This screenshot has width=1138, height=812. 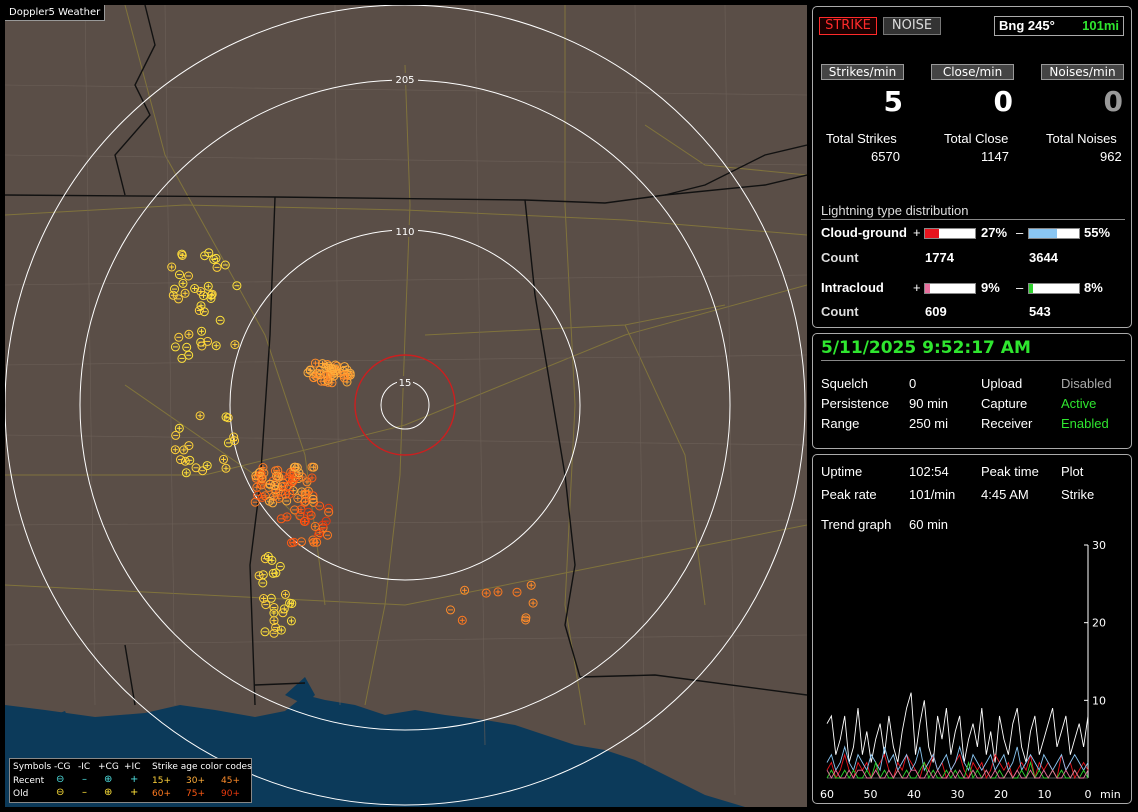 What do you see at coordinates (108, 792) in the screenshot?
I see `pos-cg-old-icon: ⊕` at bounding box center [108, 792].